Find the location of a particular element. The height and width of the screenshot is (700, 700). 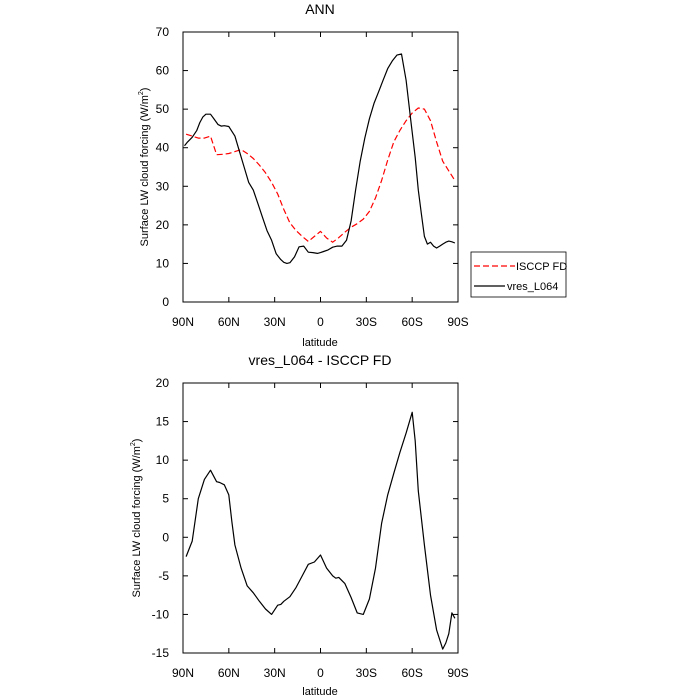

series-line-isccp-fd is located at coordinates (320, 175).